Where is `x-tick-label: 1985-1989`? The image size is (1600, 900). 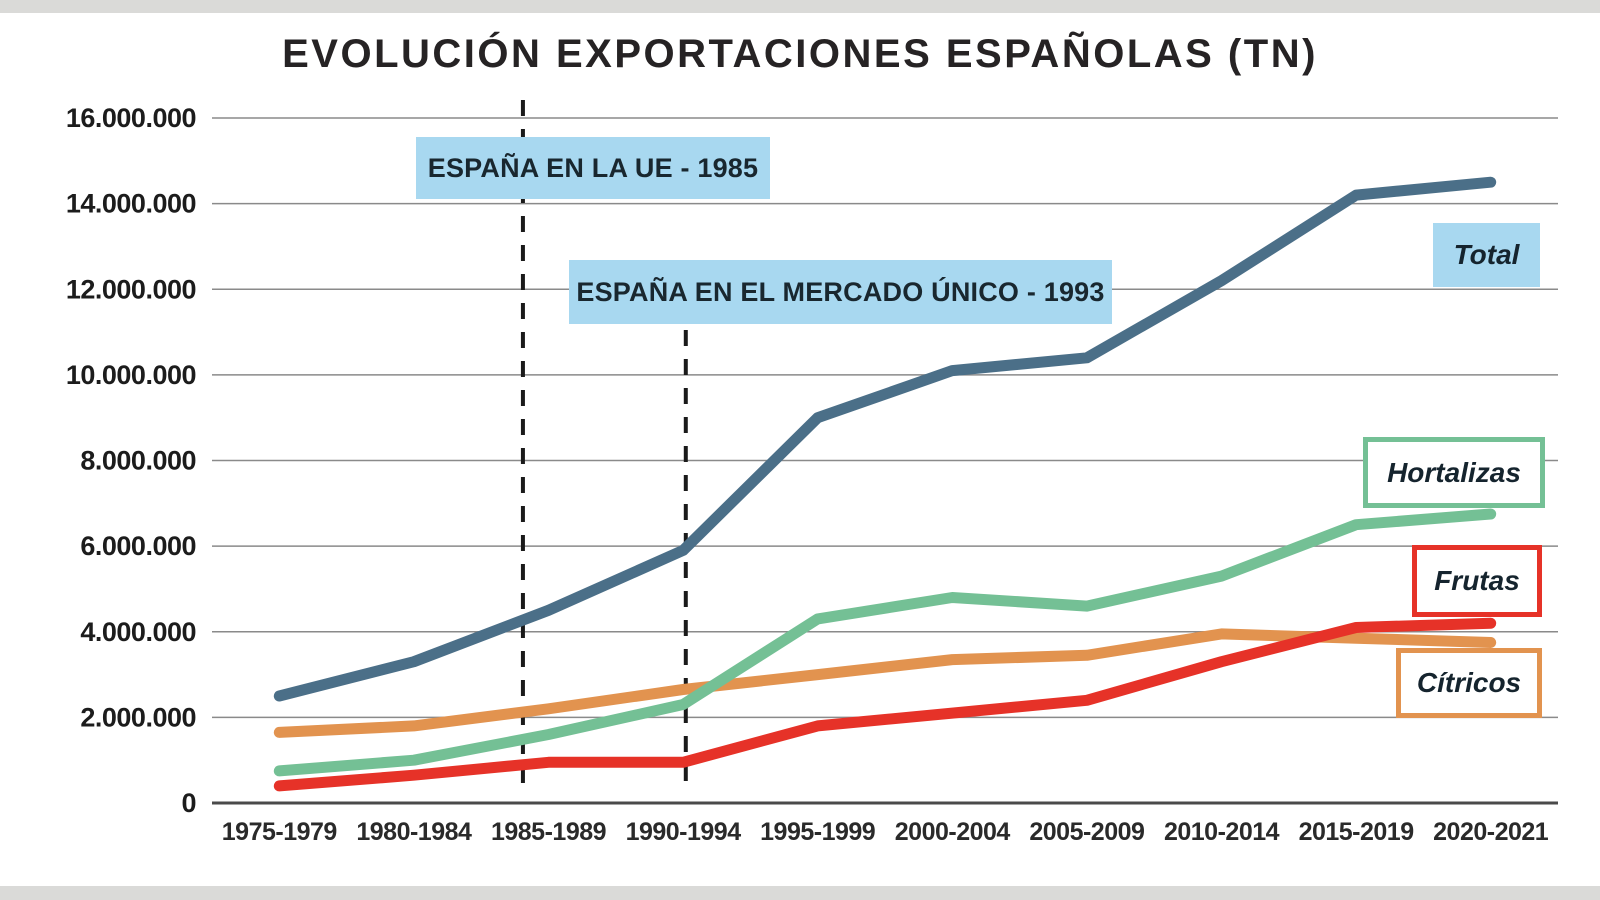
x-tick-label: 1985-1989 is located at coordinates (548, 832).